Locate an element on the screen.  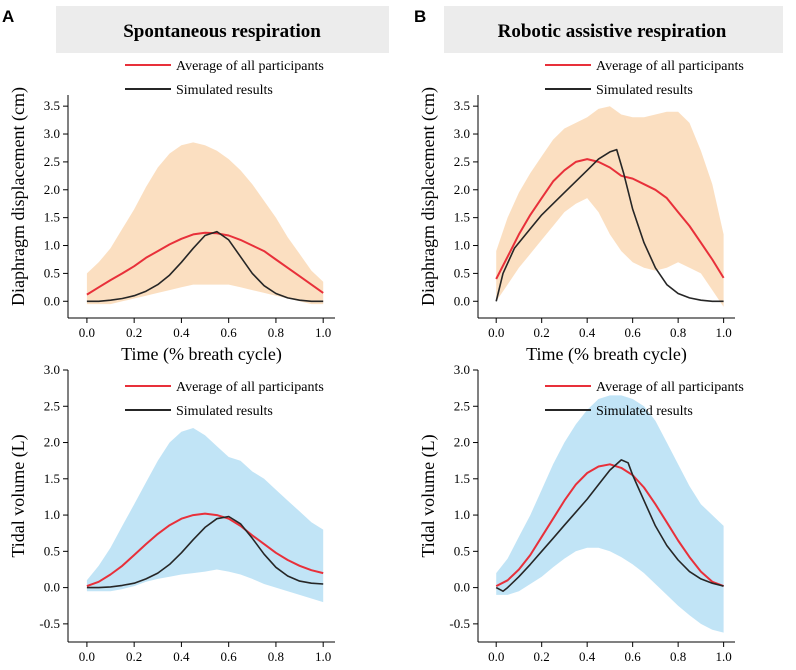
y-tick-label-B-bottom: 2.5 is located at coordinates (462, 405).